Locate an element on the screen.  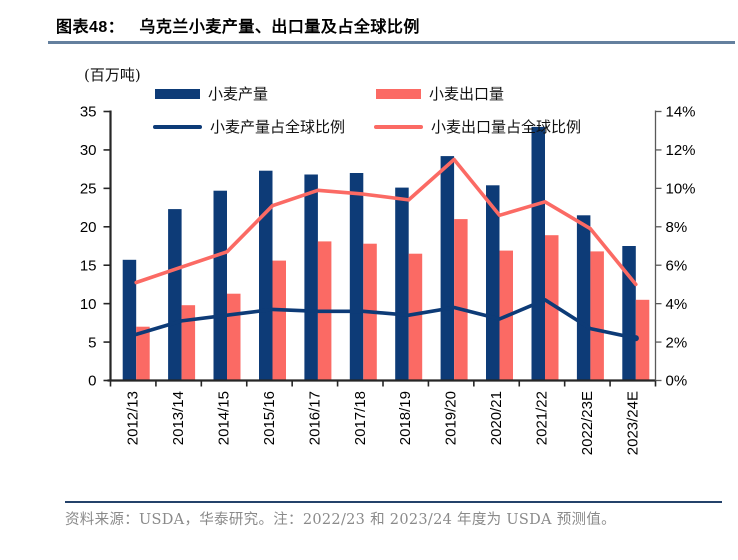
line-production-share is located at coordinates (386, 319).